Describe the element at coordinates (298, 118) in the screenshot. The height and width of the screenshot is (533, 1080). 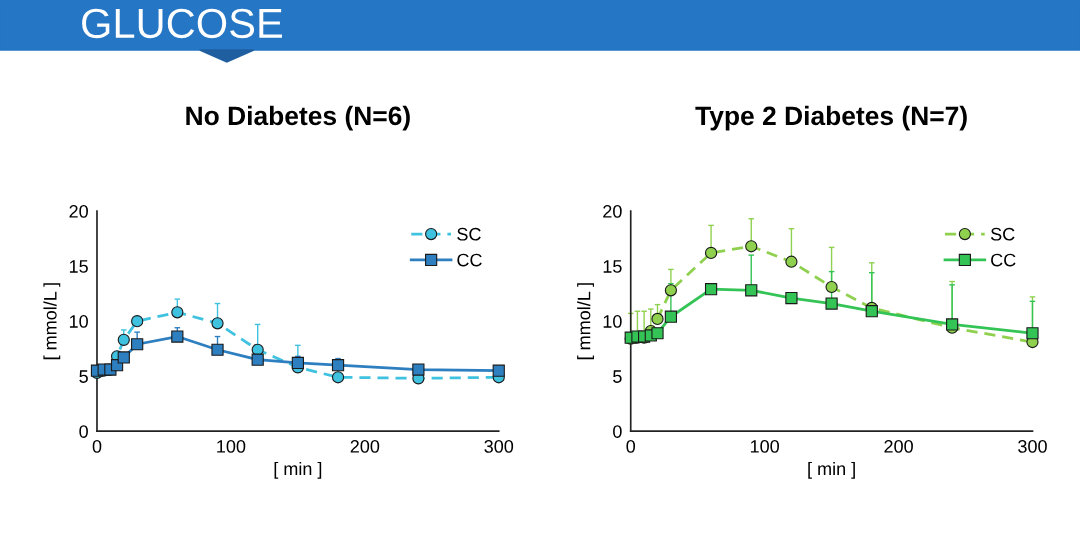
I see `chart-title: No Diabetes (N=6)` at that location.